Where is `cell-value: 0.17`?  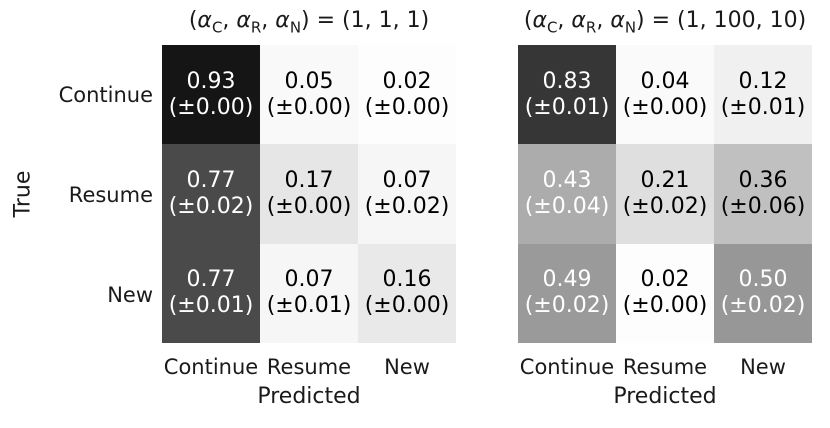
cell-value: 0.17 is located at coordinates (309, 180).